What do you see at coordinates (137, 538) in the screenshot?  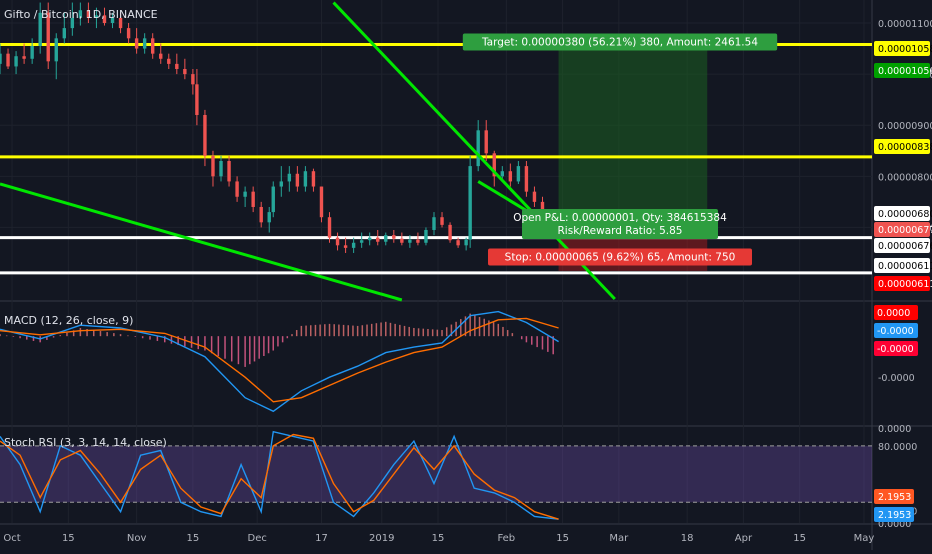 I see `time-axis-label: Nov` at bounding box center [137, 538].